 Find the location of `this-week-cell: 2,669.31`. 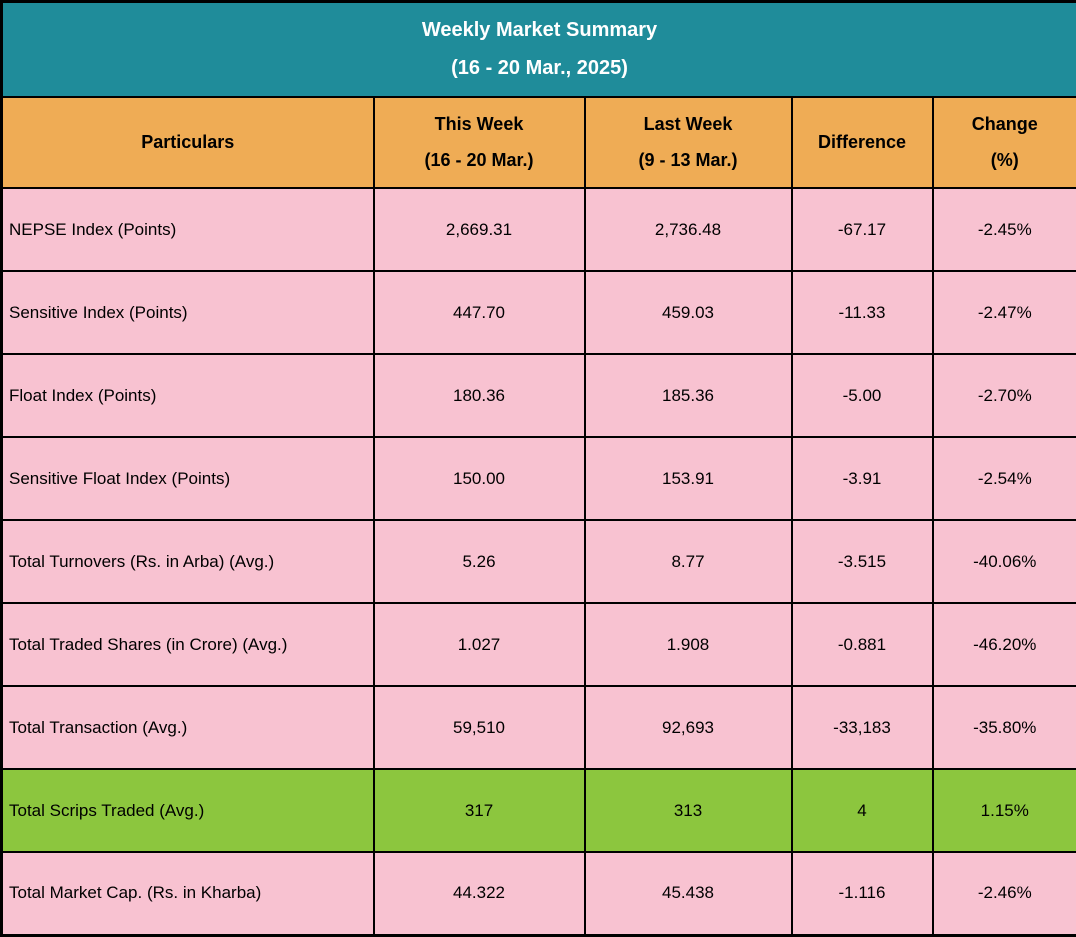

this-week-cell: 2,669.31 is located at coordinates (479, 229).